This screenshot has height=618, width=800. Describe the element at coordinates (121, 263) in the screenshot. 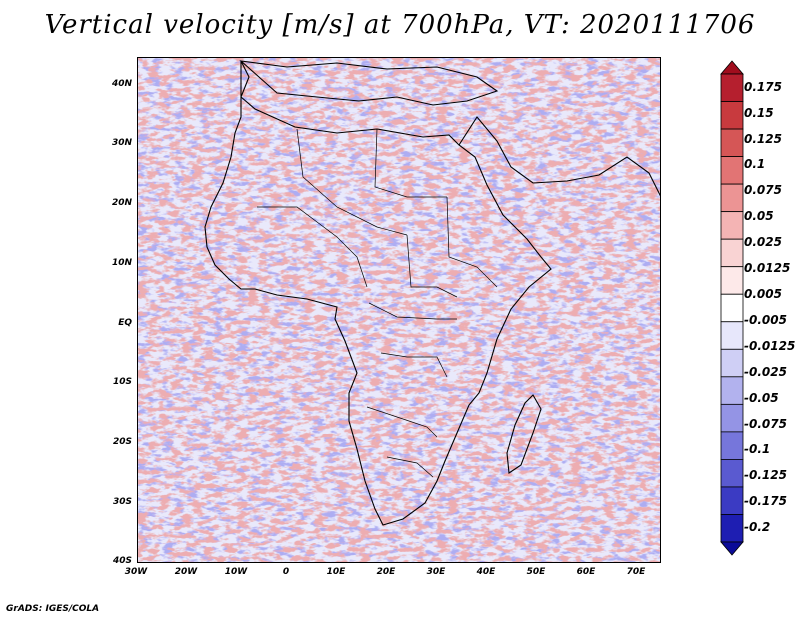

I see `lat-label: 10N` at that location.